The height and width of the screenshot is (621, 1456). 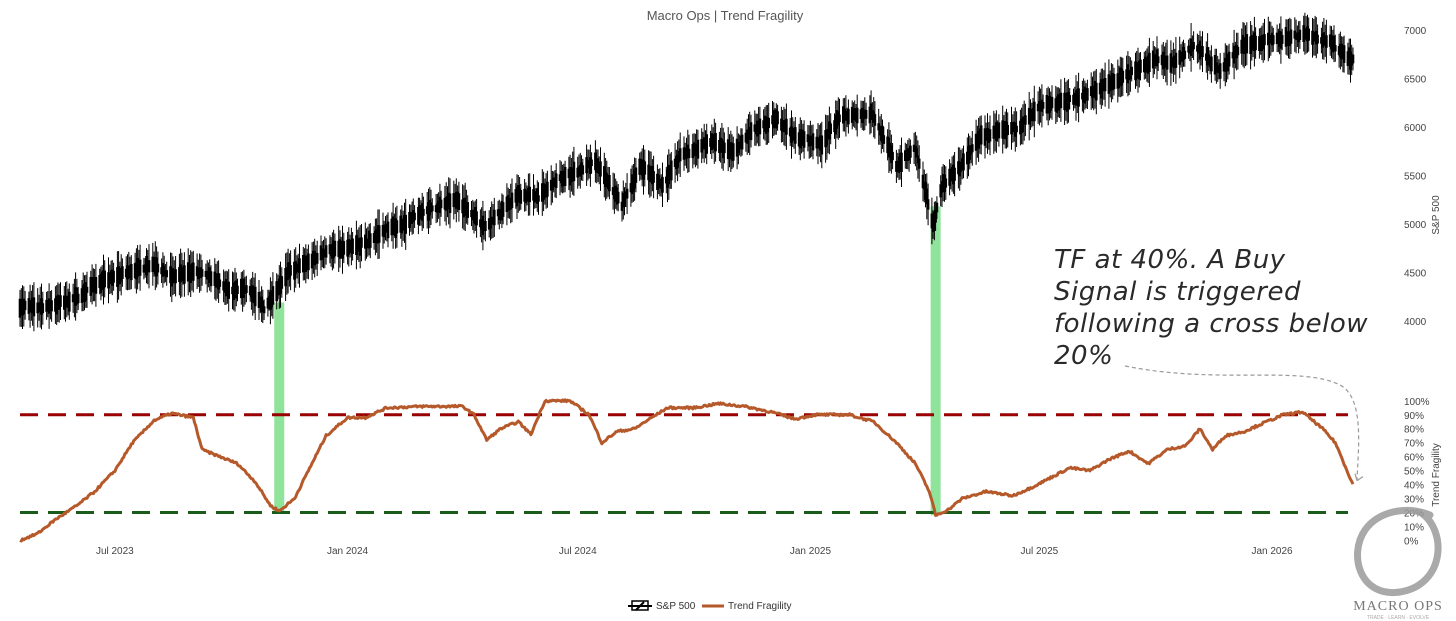 I want to click on y-tick-label-trend-fragility: 100%, so click(x=1417, y=402).